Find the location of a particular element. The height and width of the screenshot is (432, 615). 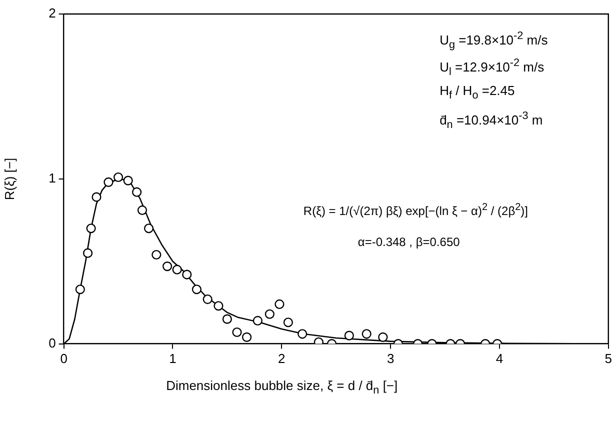

y-axis-title: R(ξ) [−] is located at coordinates (9, 179).